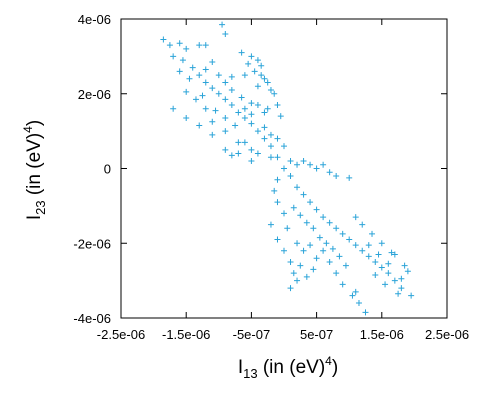 The height and width of the screenshot is (400, 500). I want to click on x-tick-label: -1.5e-06, so click(186, 334).